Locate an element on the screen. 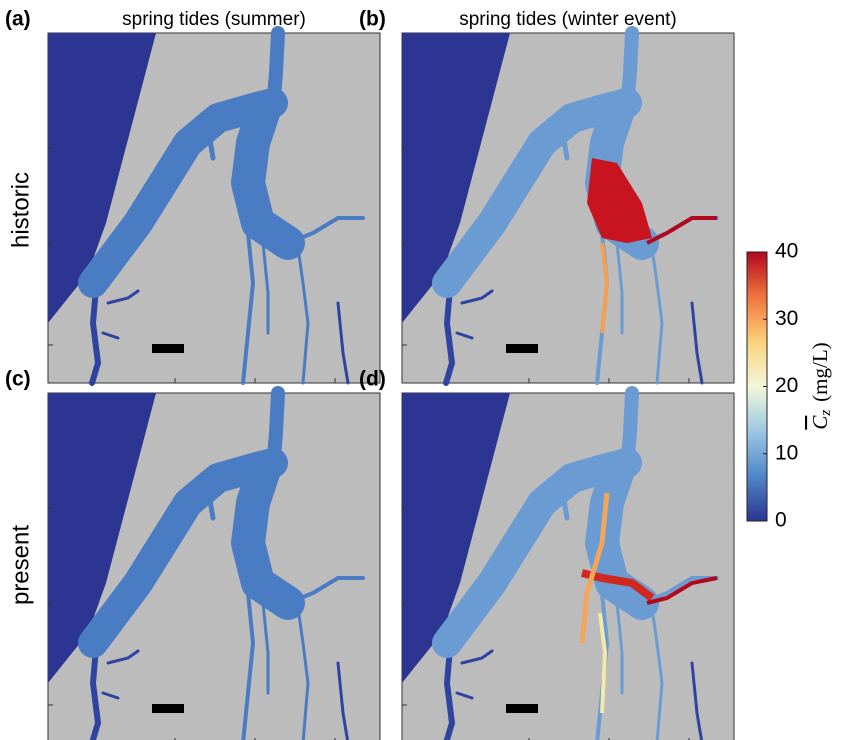 The width and height of the screenshot is (841, 740). colorbar-tick-label: 10 is located at coordinates (786, 452).